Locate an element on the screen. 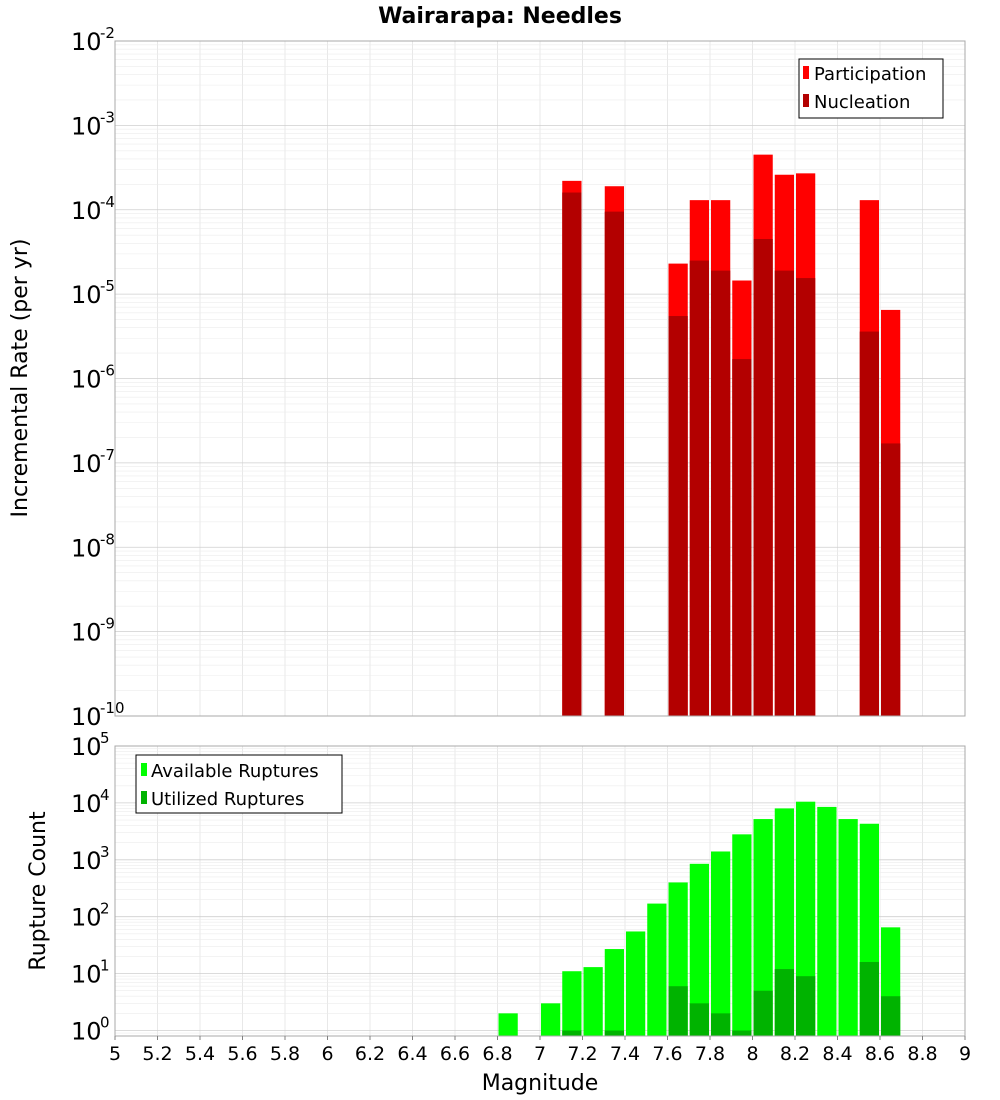 The image size is (1000, 1100). count-bars is located at coordinates (699, 918).